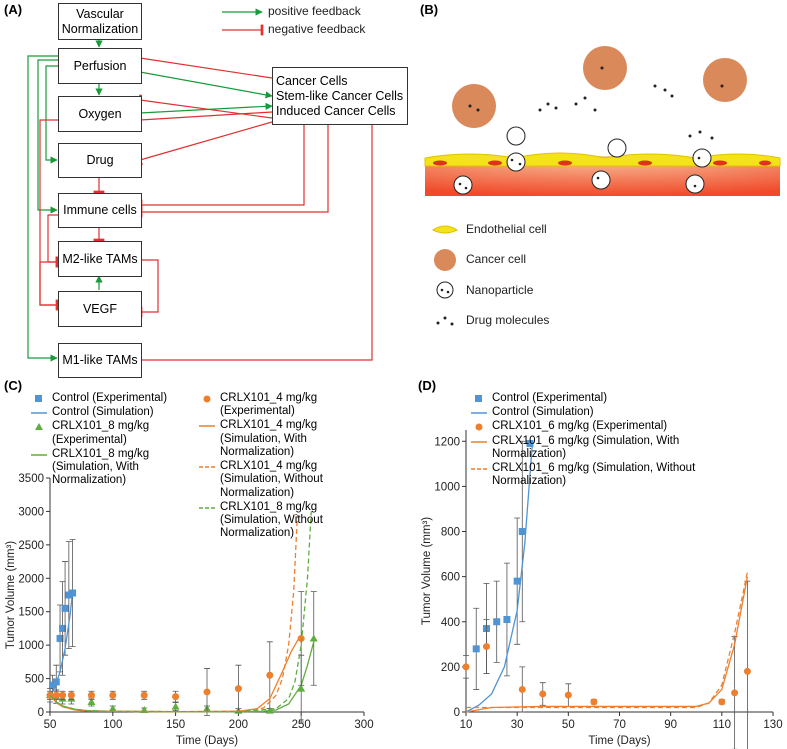 This screenshot has width=787, height=749. I want to click on legend-label: Control (Experimental), so click(550, 398).